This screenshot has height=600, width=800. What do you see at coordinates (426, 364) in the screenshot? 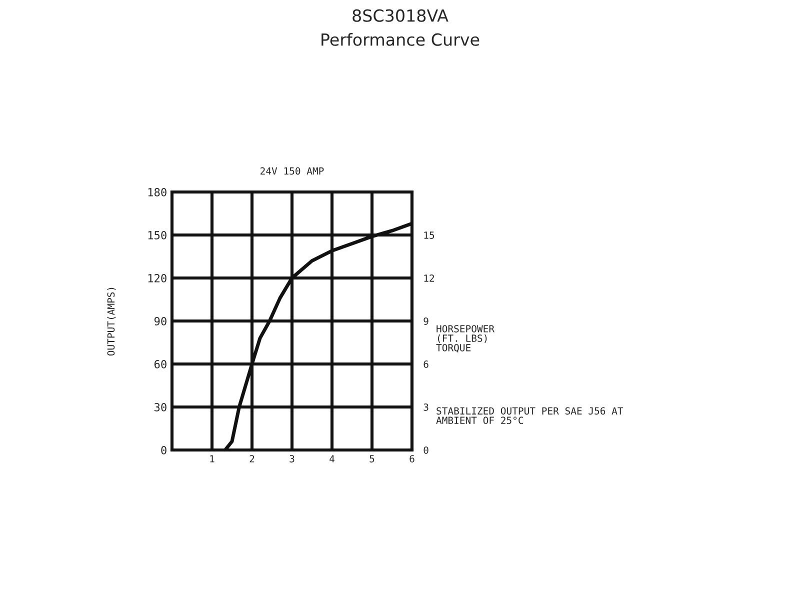
I see `y2-tick-label: 6` at bounding box center [426, 364].